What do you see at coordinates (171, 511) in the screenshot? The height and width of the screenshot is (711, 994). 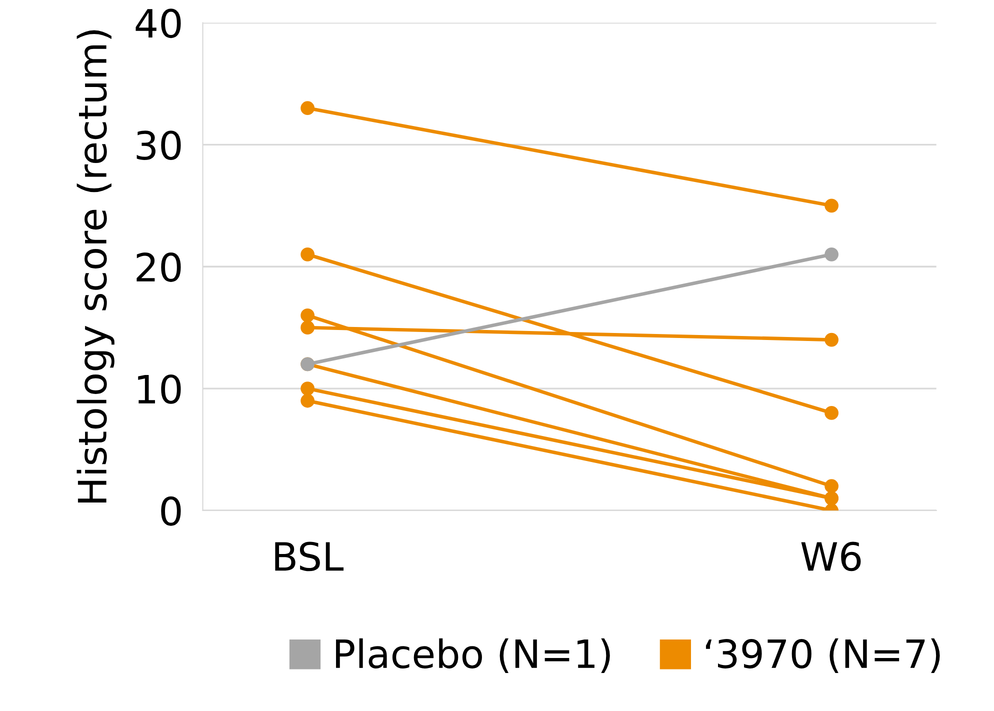 I see `y-tick-label: 0` at bounding box center [171, 511].